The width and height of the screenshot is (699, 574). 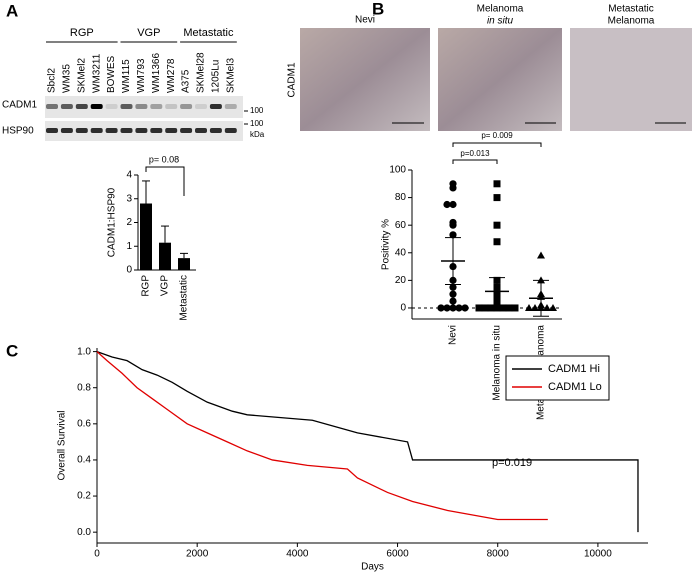 What do you see at coordinates (84, 496) in the screenshot?
I see `y-tick-label: 0.2` at bounding box center [84, 496].